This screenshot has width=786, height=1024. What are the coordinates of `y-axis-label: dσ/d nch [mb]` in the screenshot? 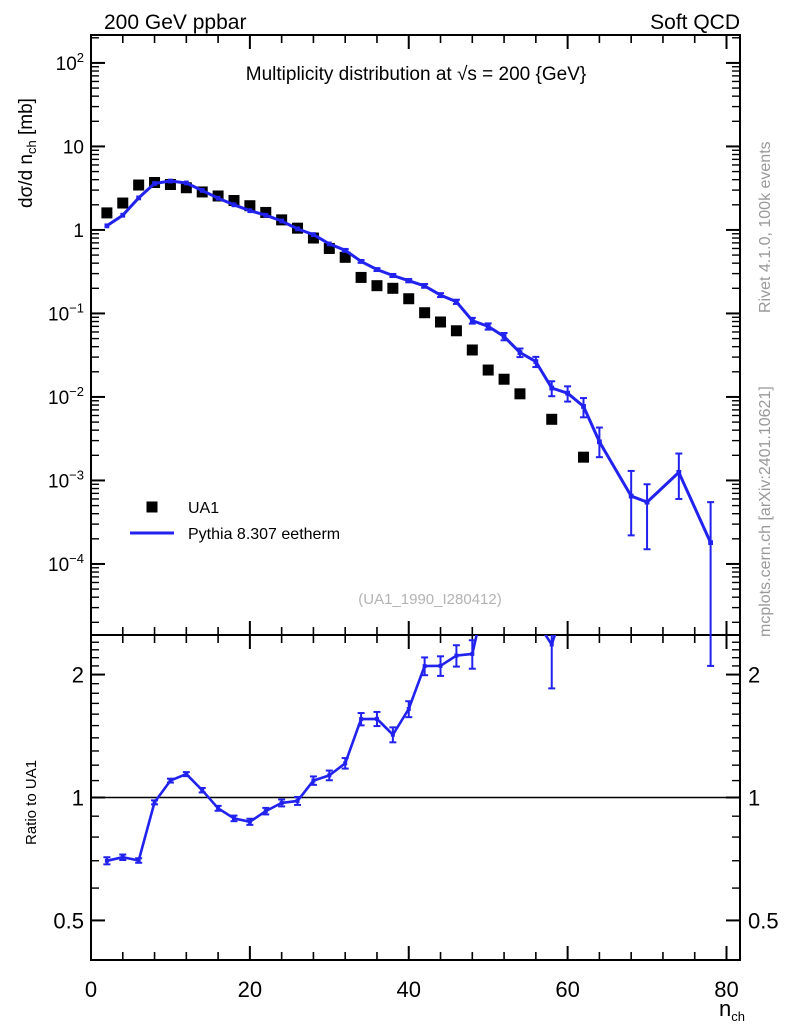 It's located at (27, 153).